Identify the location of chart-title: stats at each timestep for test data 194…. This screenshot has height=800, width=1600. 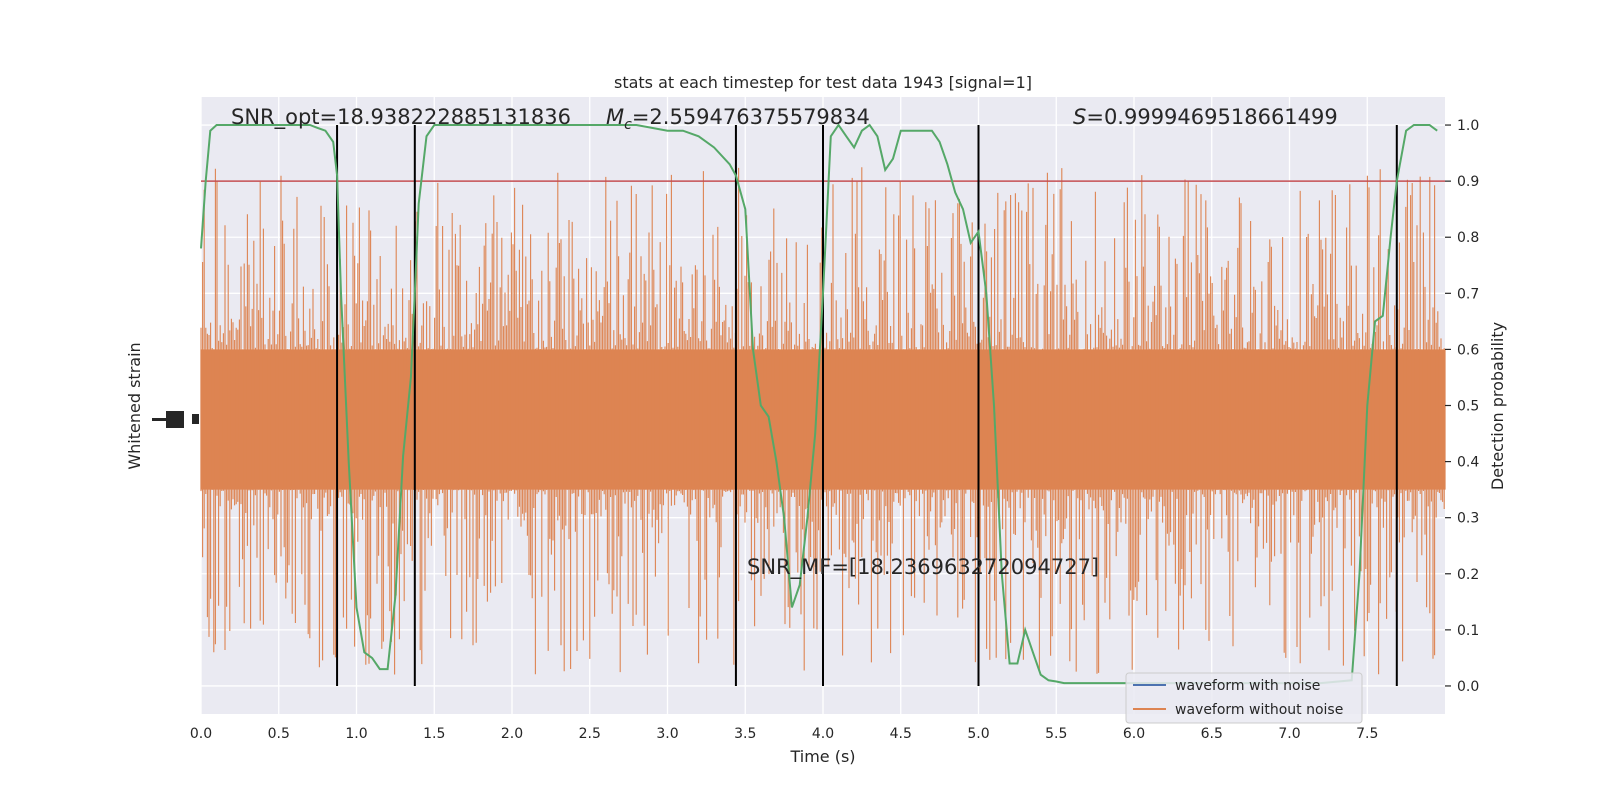
(823, 82).